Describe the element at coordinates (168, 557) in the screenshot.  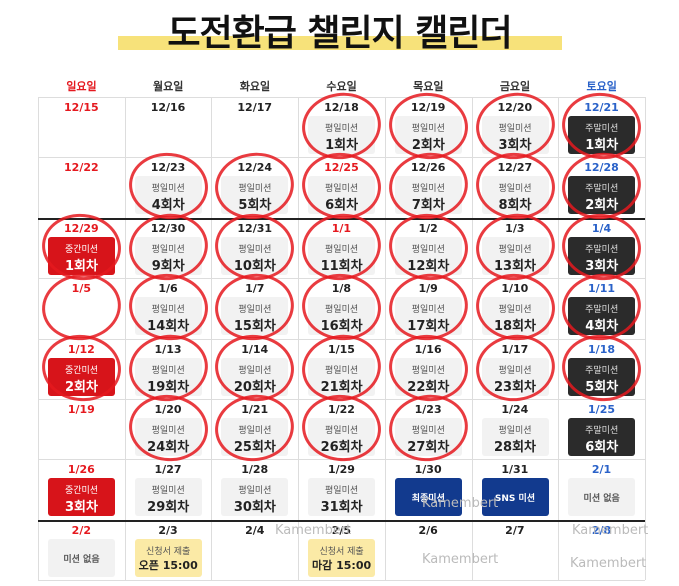
I see `mission-box: 신청서 제출 오픈 15:00` at that location.